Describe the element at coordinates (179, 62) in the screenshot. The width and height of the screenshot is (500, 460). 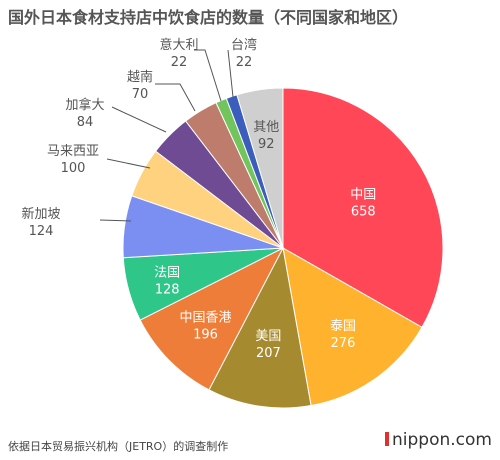
I see `slice-value-9: 22` at that location.